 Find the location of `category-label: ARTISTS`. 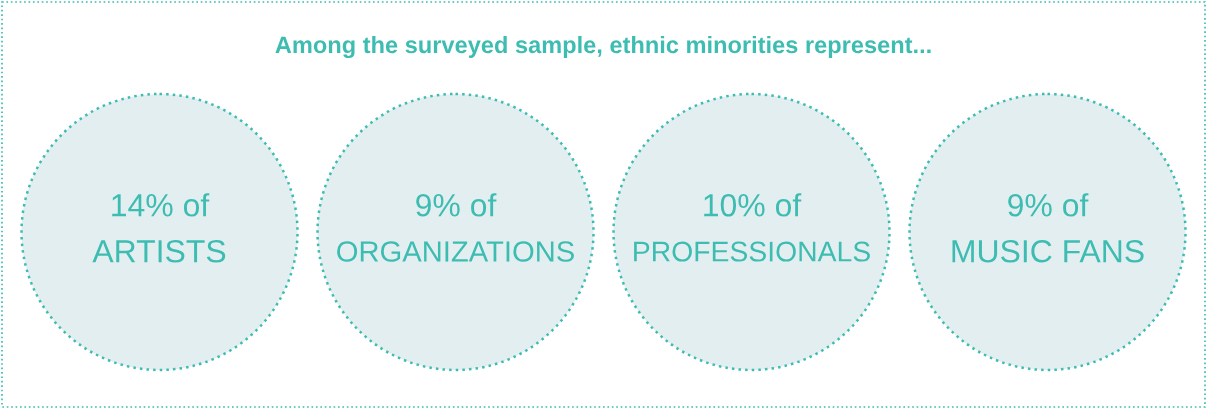

category-label: ARTISTS is located at coordinates (159, 251).